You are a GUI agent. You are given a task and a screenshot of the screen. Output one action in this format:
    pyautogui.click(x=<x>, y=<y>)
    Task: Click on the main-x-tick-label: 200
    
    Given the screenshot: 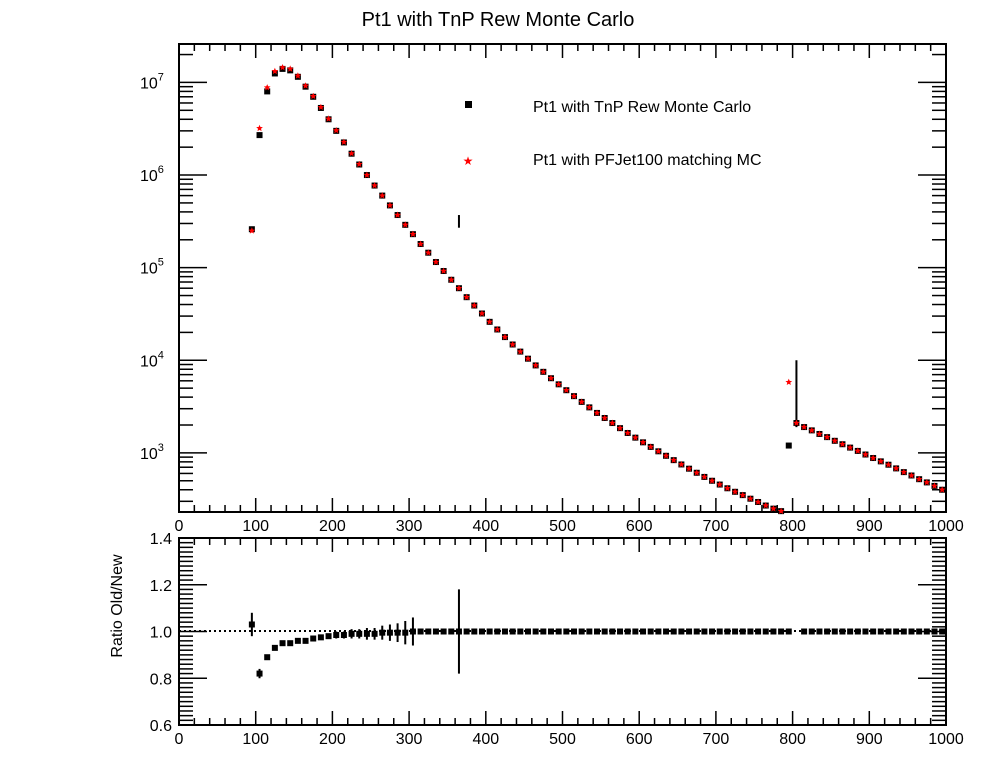 What is the action you would take?
    pyautogui.click(x=332, y=526)
    